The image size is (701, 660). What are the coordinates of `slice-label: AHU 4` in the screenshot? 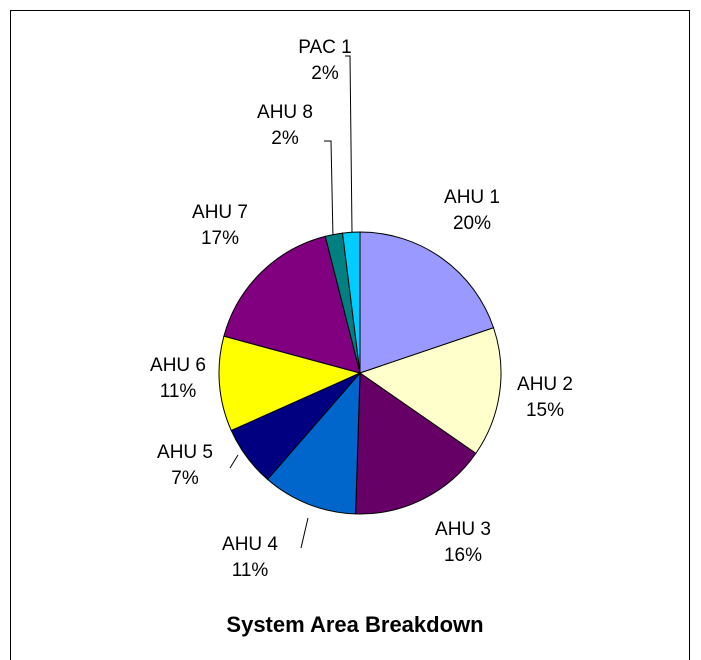 It's located at (250, 544).